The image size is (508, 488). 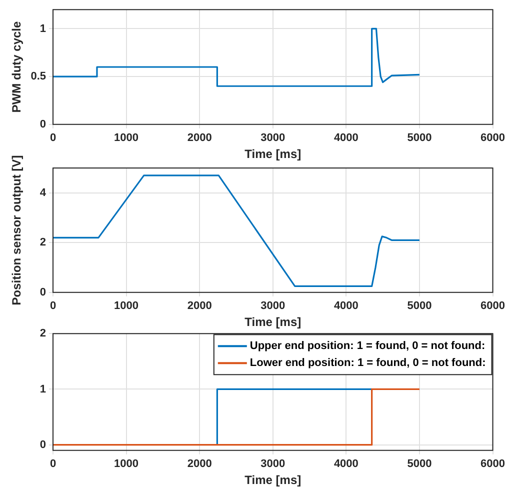 I want to click on legend-label: Lower end position: 1 = found, 0 = not found:, so click(x=368, y=363).